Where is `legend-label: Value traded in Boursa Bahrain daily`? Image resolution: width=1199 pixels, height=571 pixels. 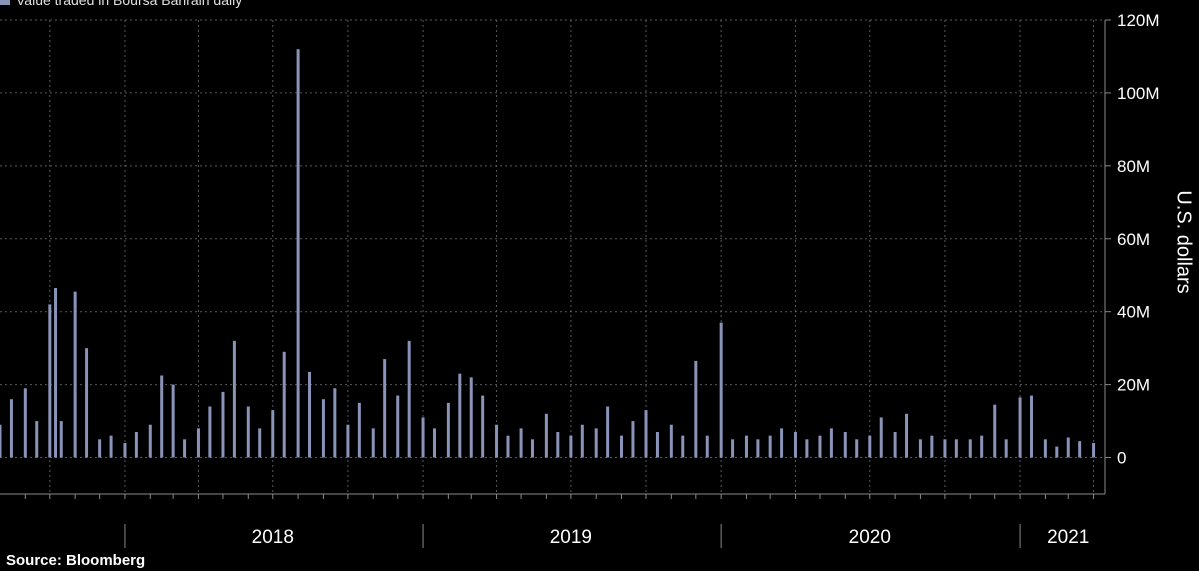
legend-label: Value traded in Boursa Bahrain daily is located at coordinates (129, 4).